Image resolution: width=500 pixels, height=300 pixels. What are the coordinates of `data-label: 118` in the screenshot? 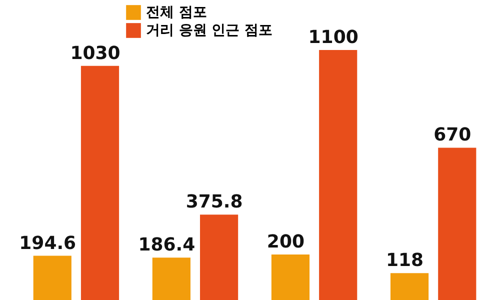 It's located at (405, 261).